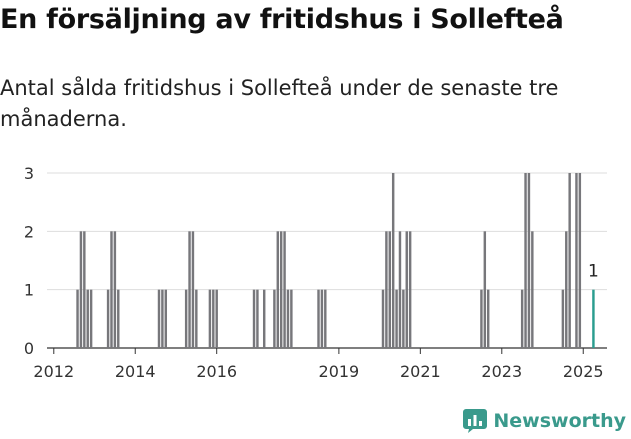  I want to click on annotations: 1, so click(593, 272).